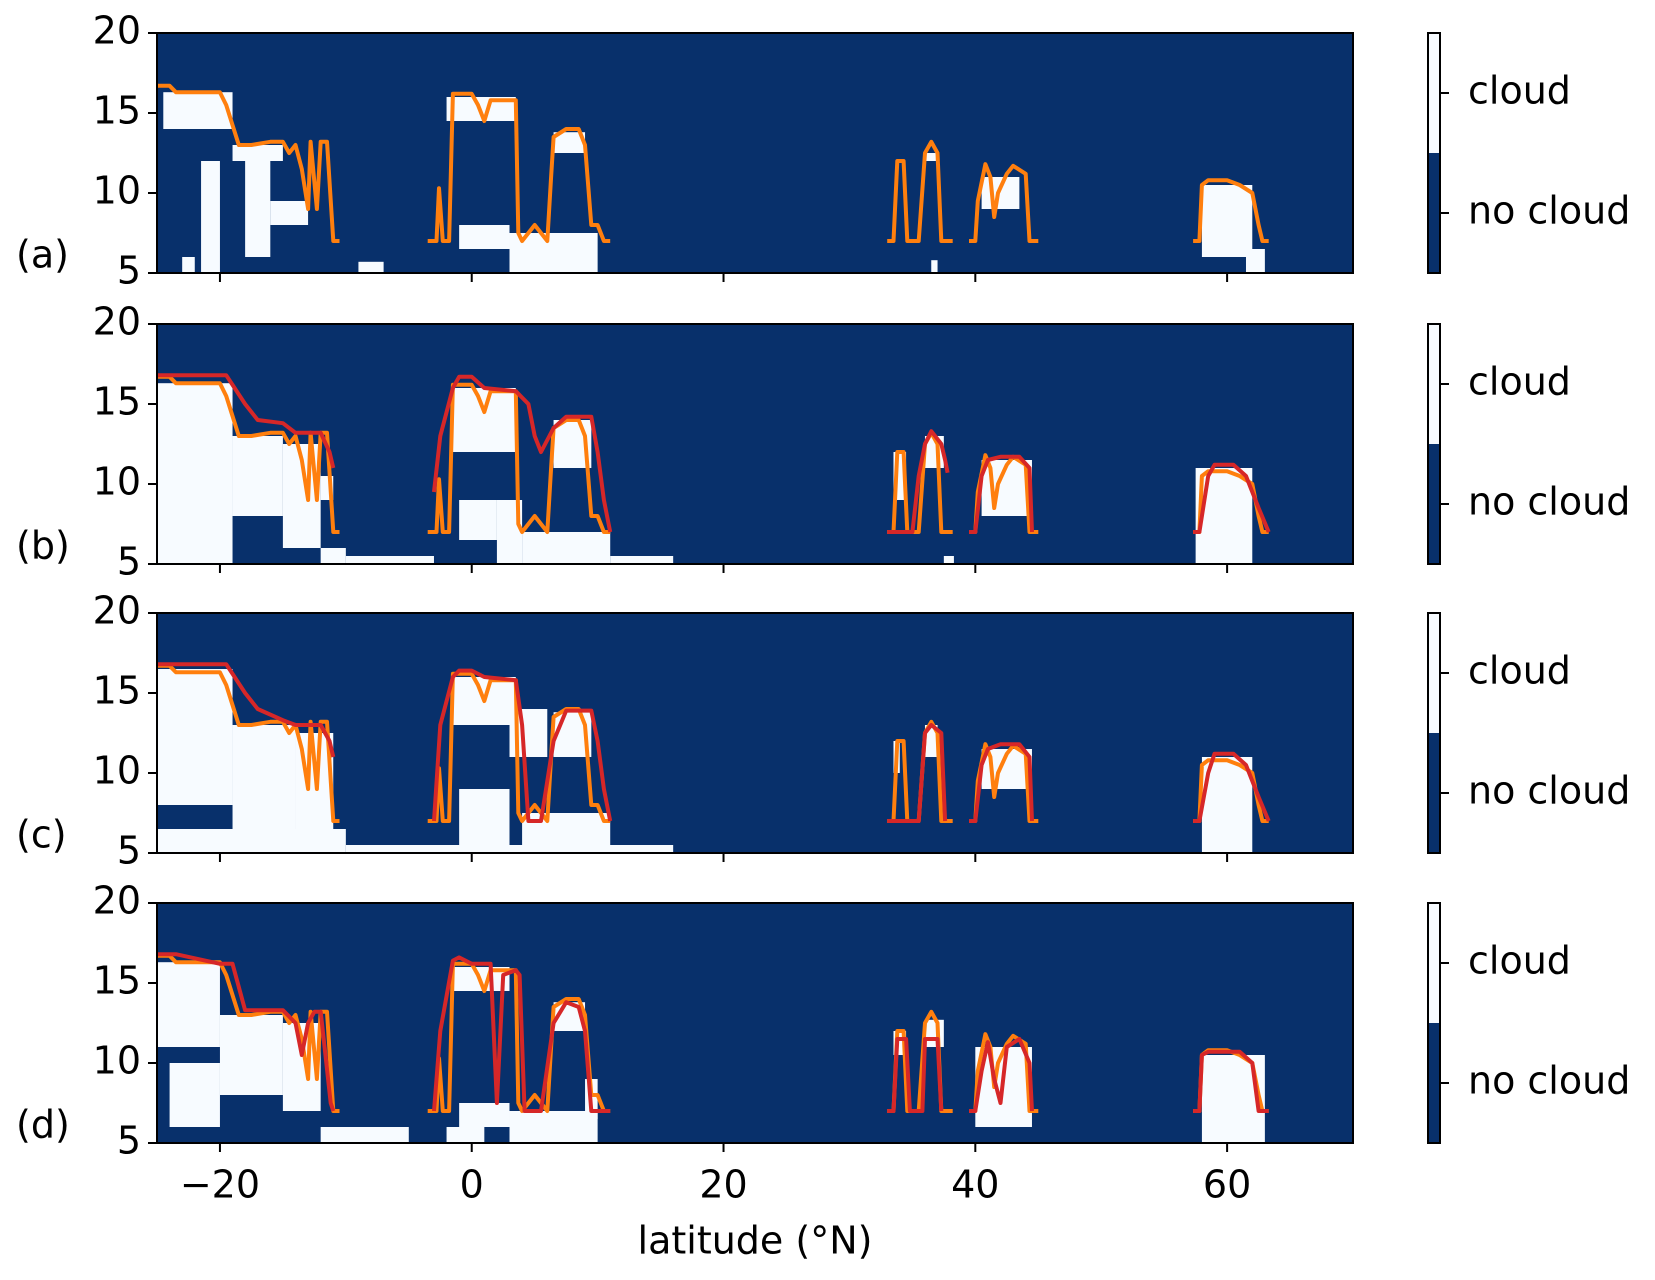 This screenshot has width=1655, height=1280. Describe the element at coordinates (755, 1241) in the screenshot. I see `x-axis-label: latitude (°N)` at that location.